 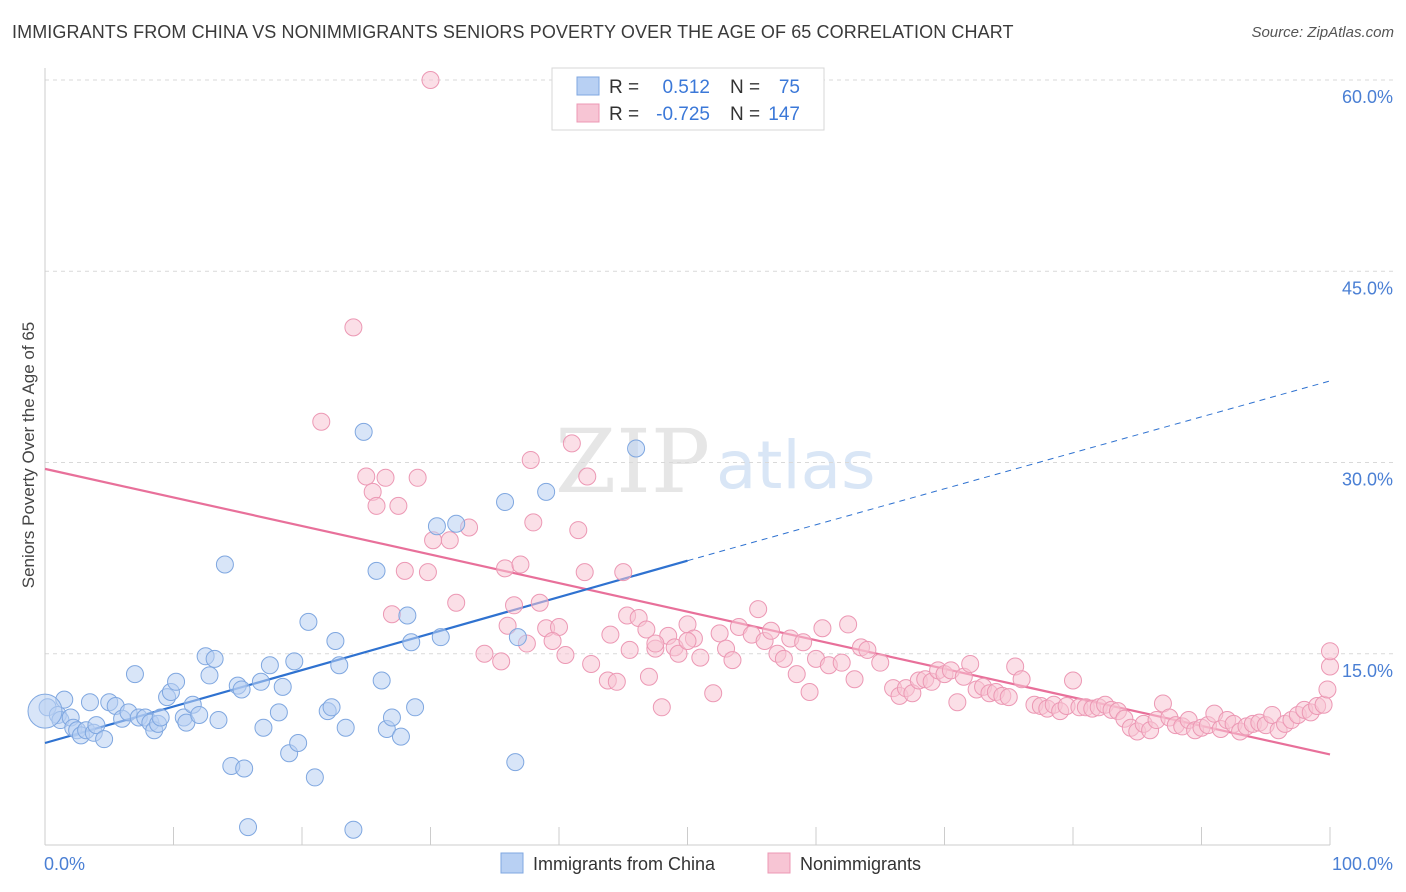 What do you see at coordinates (686, 87) in the screenshot?
I see `legend-r-value: 0.512` at bounding box center [686, 87].